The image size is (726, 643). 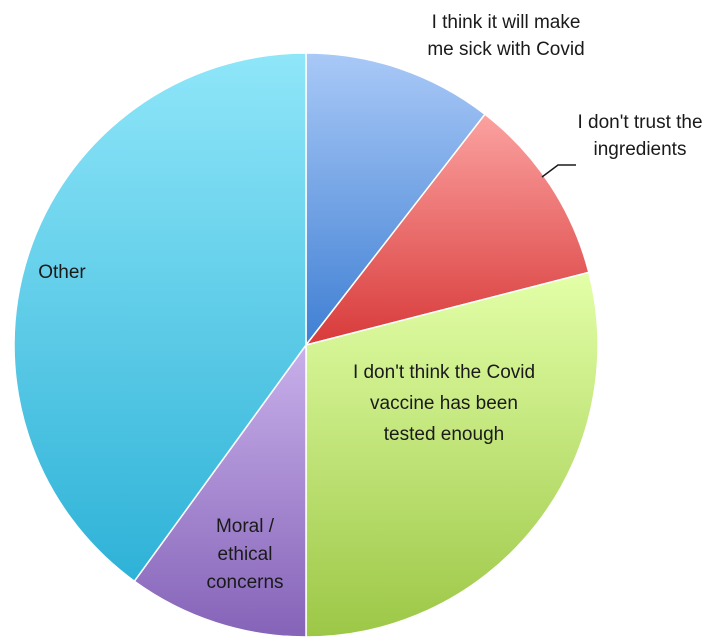 I want to click on slice-label-1: I think it will make me sick with Covid, so click(x=505, y=36).